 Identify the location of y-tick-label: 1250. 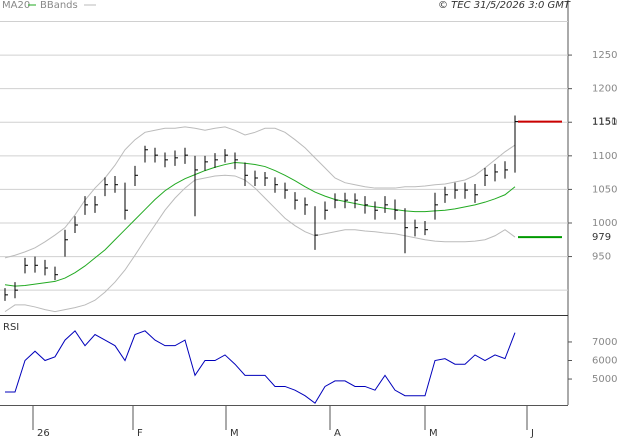
(604, 55).